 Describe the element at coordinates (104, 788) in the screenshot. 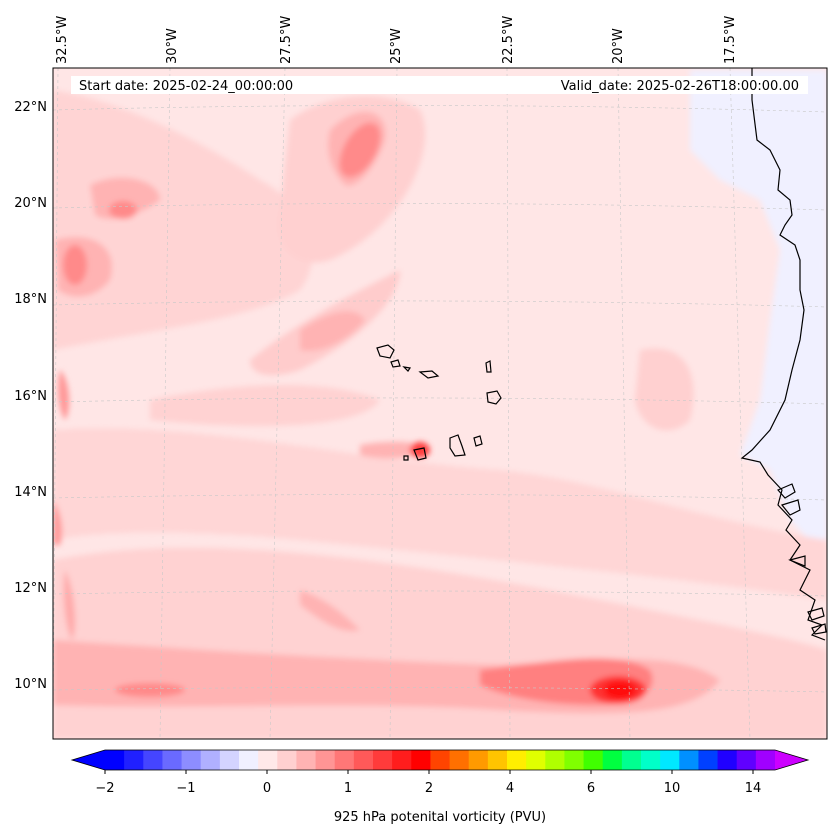

I see `colorbar-tick-label: −2` at that location.